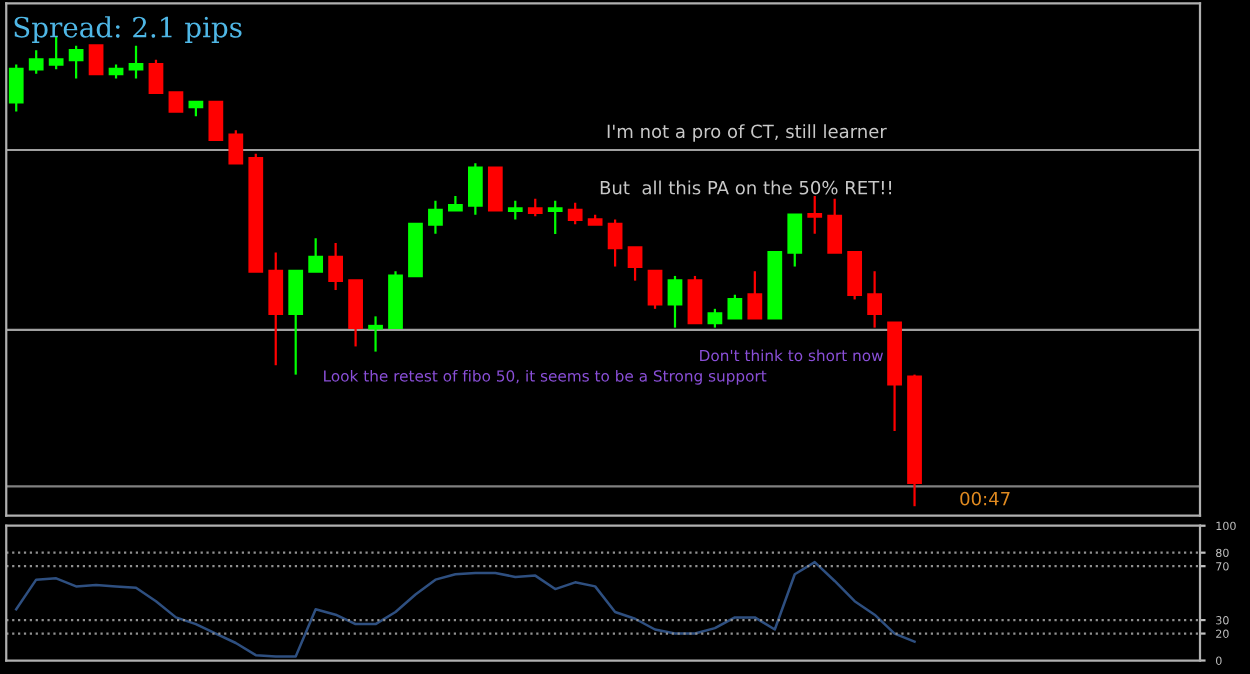 This screenshot has width=1250, height=674. What do you see at coordinates (465, 609) in the screenshot?
I see `line-series` at bounding box center [465, 609].